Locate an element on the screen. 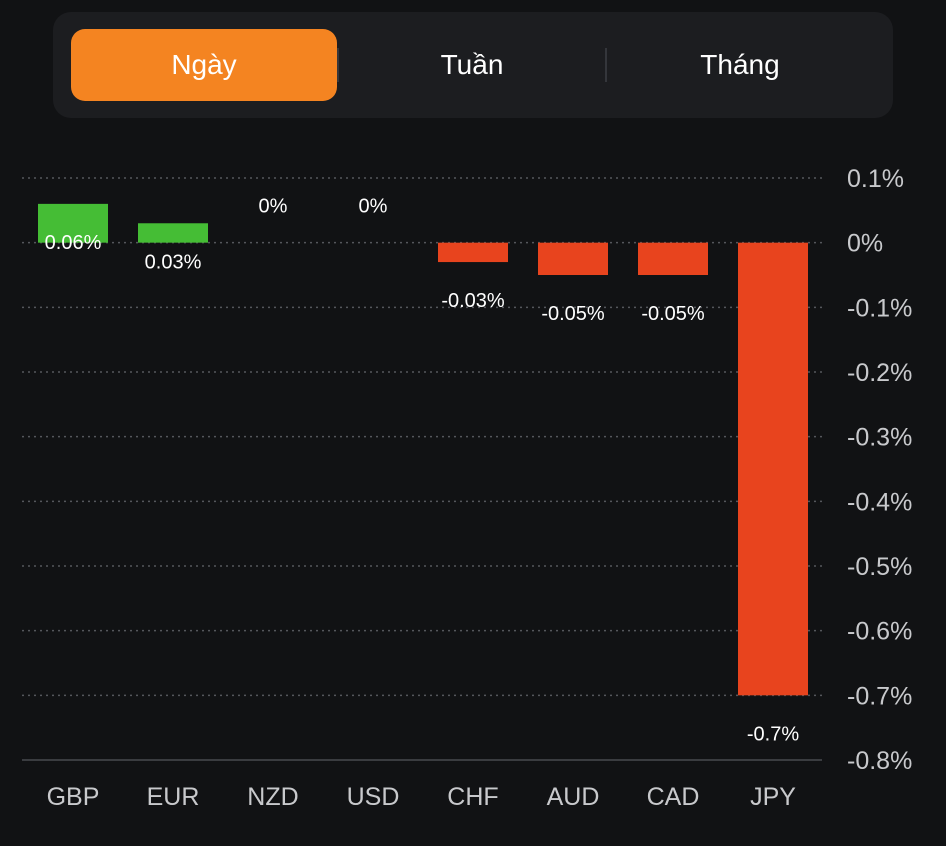 The width and height of the screenshot is (946, 846). bar-chf is located at coordinates (473, 252).